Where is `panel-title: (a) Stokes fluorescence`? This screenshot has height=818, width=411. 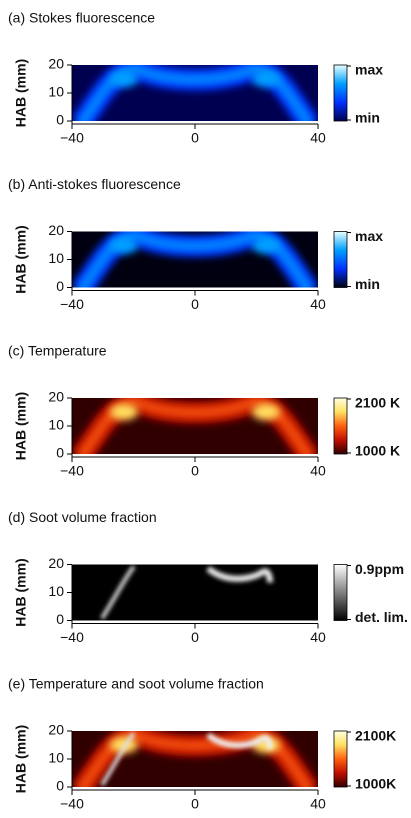 panel-title: (a) Stokes fluorescence is located at coordinates (81, 18).